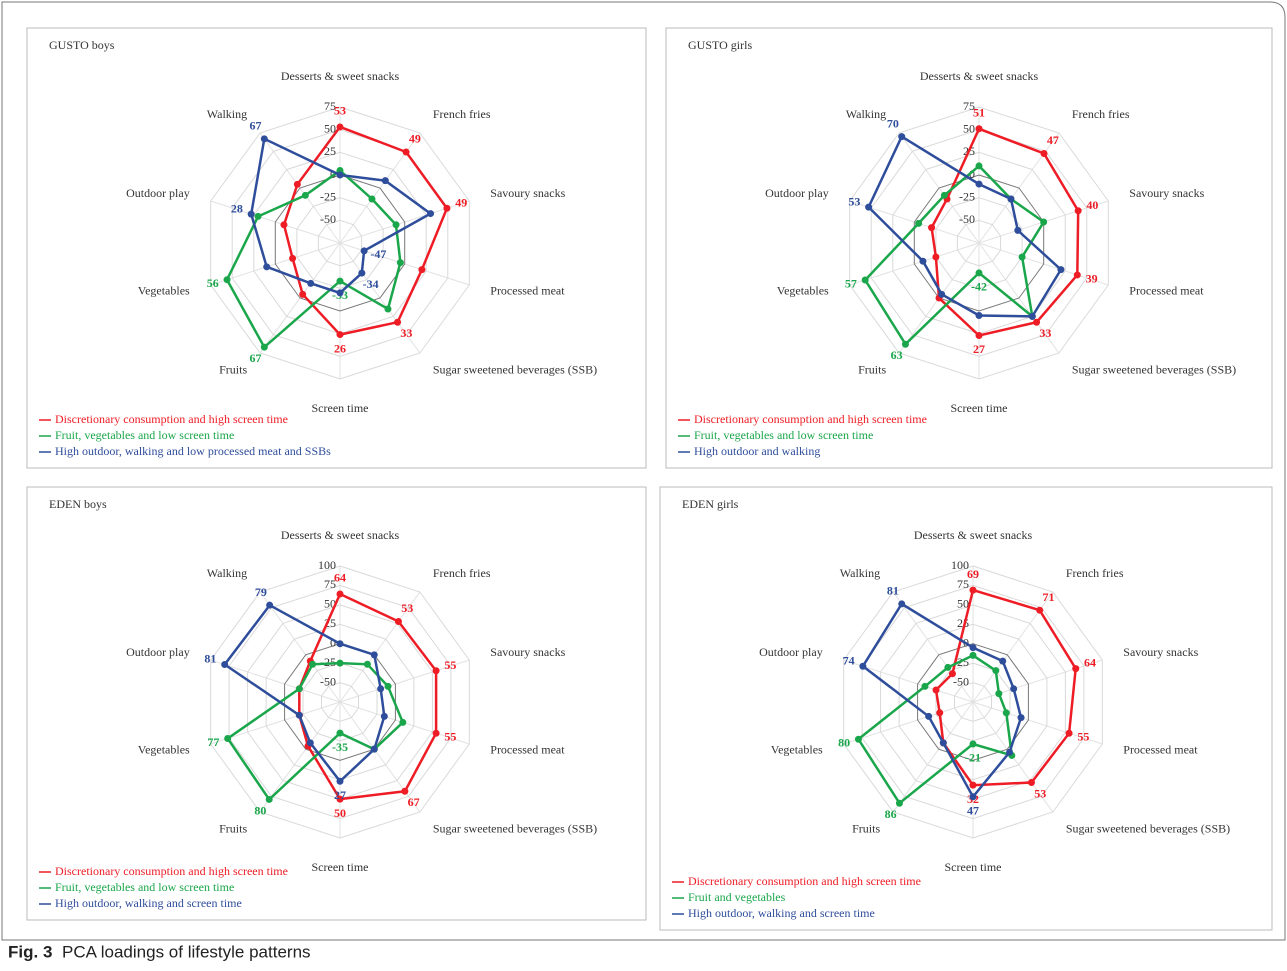  Describe the element at coordinates (261, 592) in the screenshot. I see `value-label: 79` at that location.